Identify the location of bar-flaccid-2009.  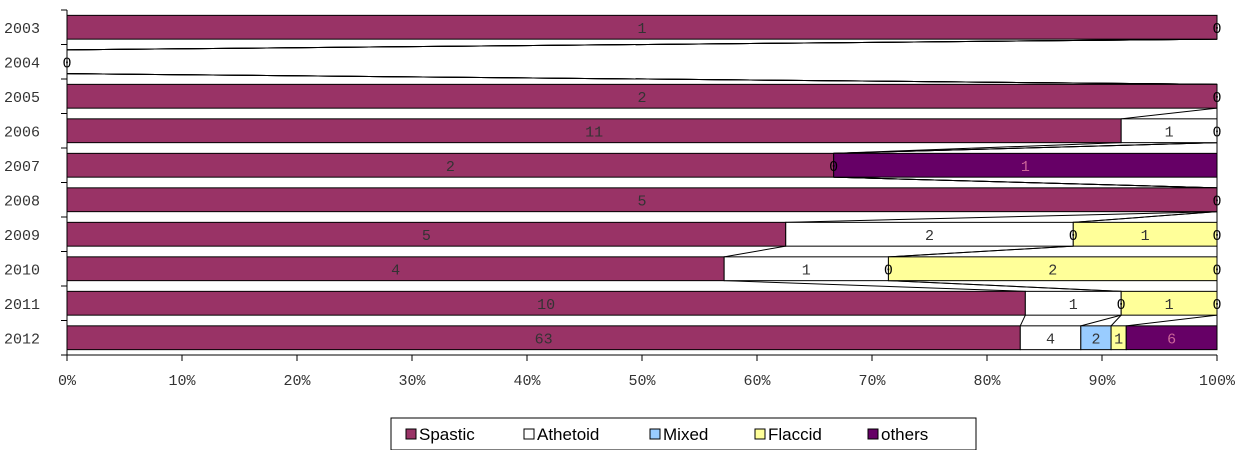
(1145, 234).